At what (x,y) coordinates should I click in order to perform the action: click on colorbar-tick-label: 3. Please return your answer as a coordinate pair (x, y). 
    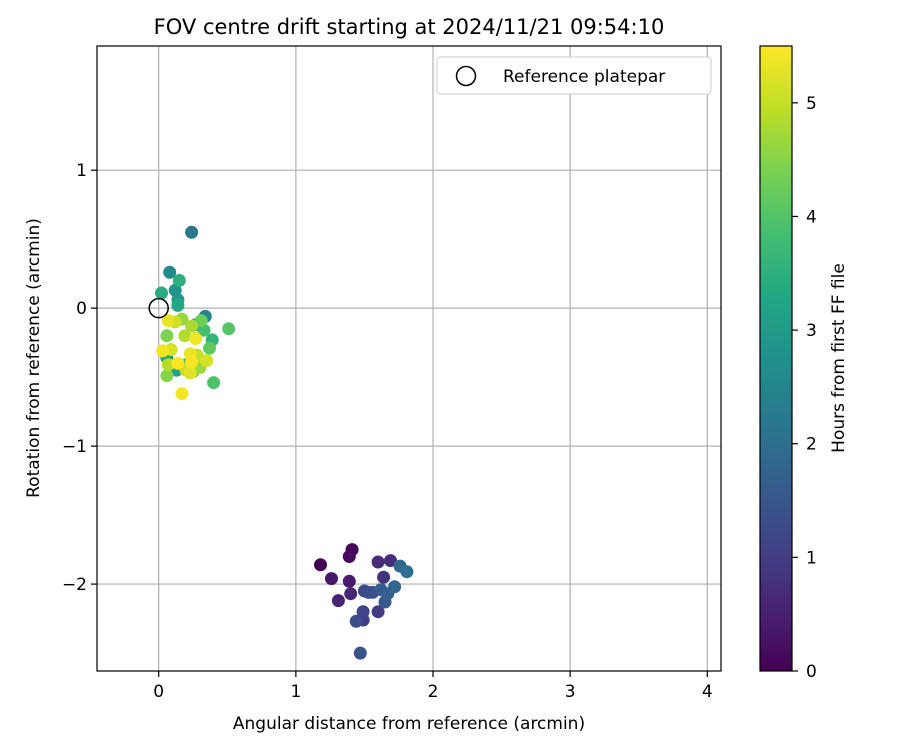
    Looking at the image, I should click on (811, 331).